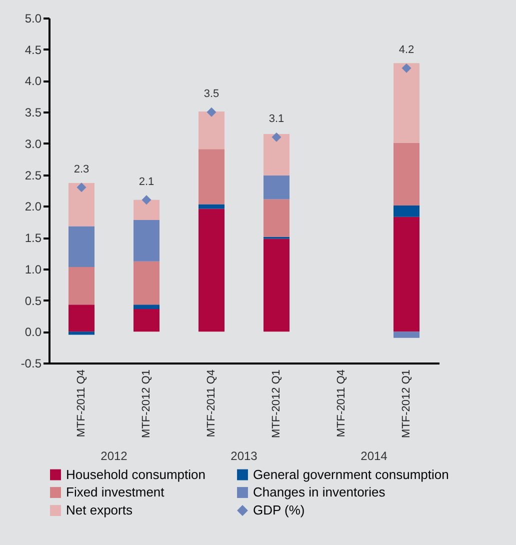 The width and height of the screenshot is (516, 545). Describe the element at coordinates (146, 182) in the screenshot. I see `data-label: 2.1` at that location.